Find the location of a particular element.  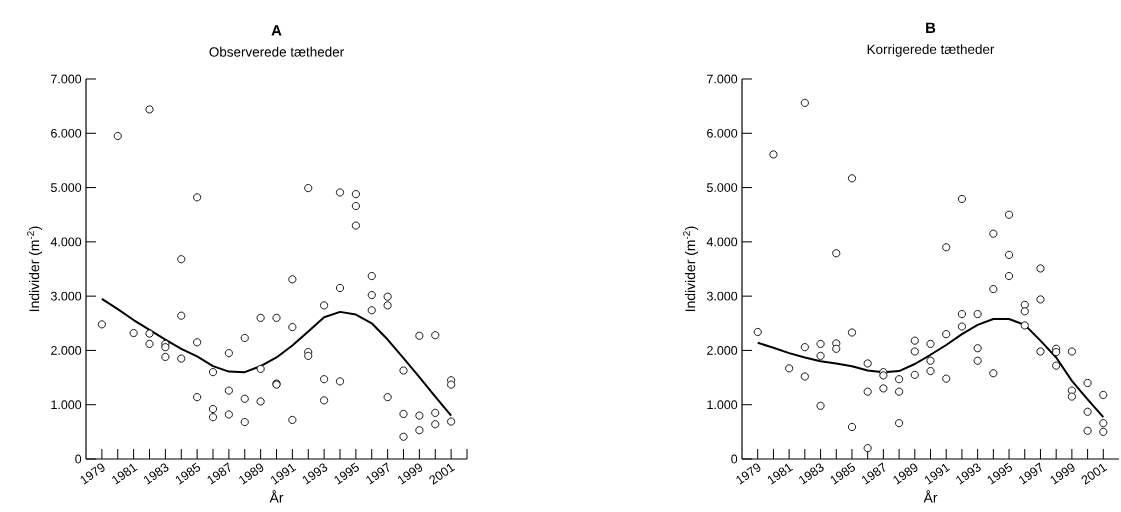

chart-subtitle: Observerede tætheder is located at coordinates (276, 51).